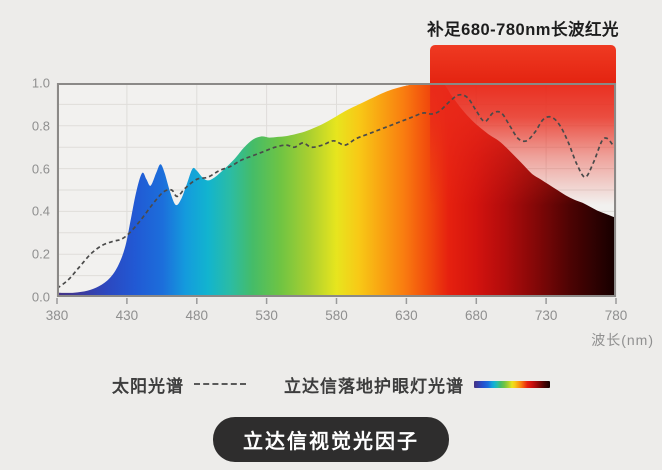 The image size is (662, 470). Describe the element at coordinates (57, 315) in the screenshot. I see `x-tick-label: 380` at that location.